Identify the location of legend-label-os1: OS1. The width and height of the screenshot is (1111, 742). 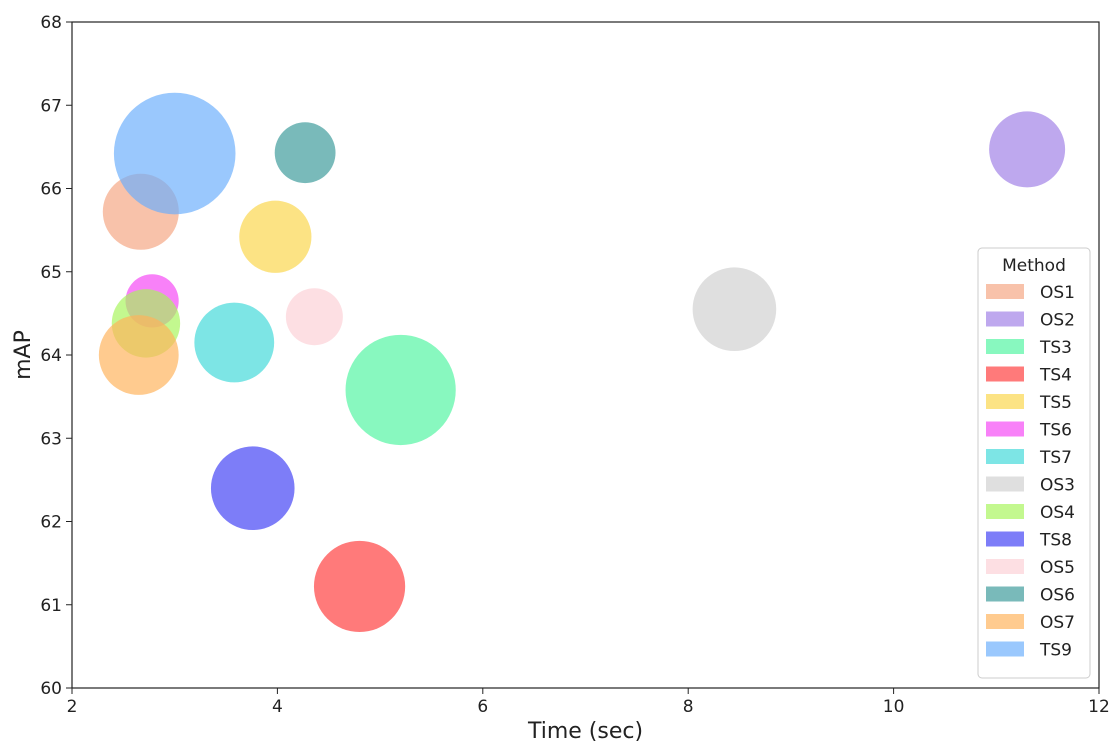
(1057, 293).